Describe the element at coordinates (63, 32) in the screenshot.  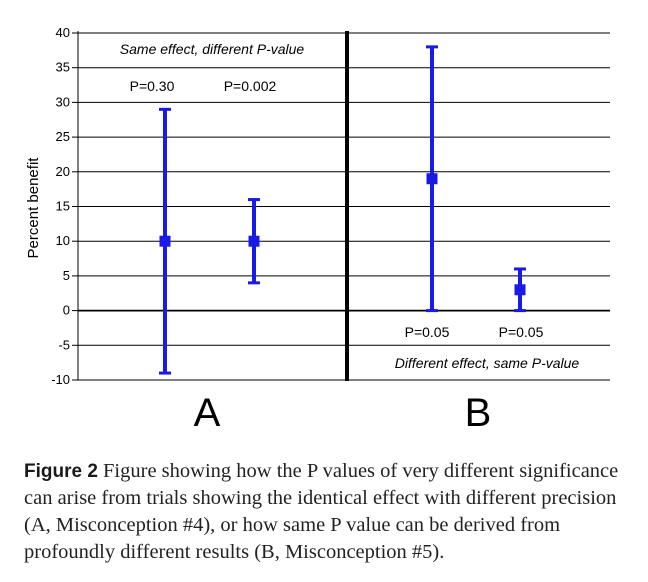
I see `y-tick-label: 40` at that location.